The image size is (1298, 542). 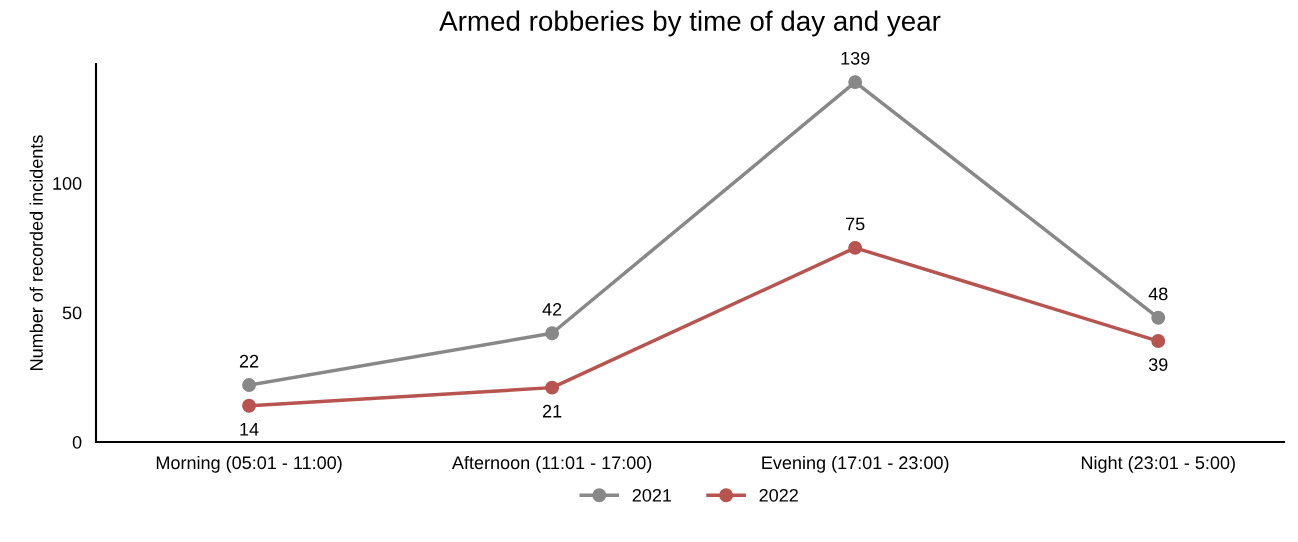 What do you see at coordinates (855, 224) in the screenshot?
I see `data-label: 75` at bounding box center [855, 224].